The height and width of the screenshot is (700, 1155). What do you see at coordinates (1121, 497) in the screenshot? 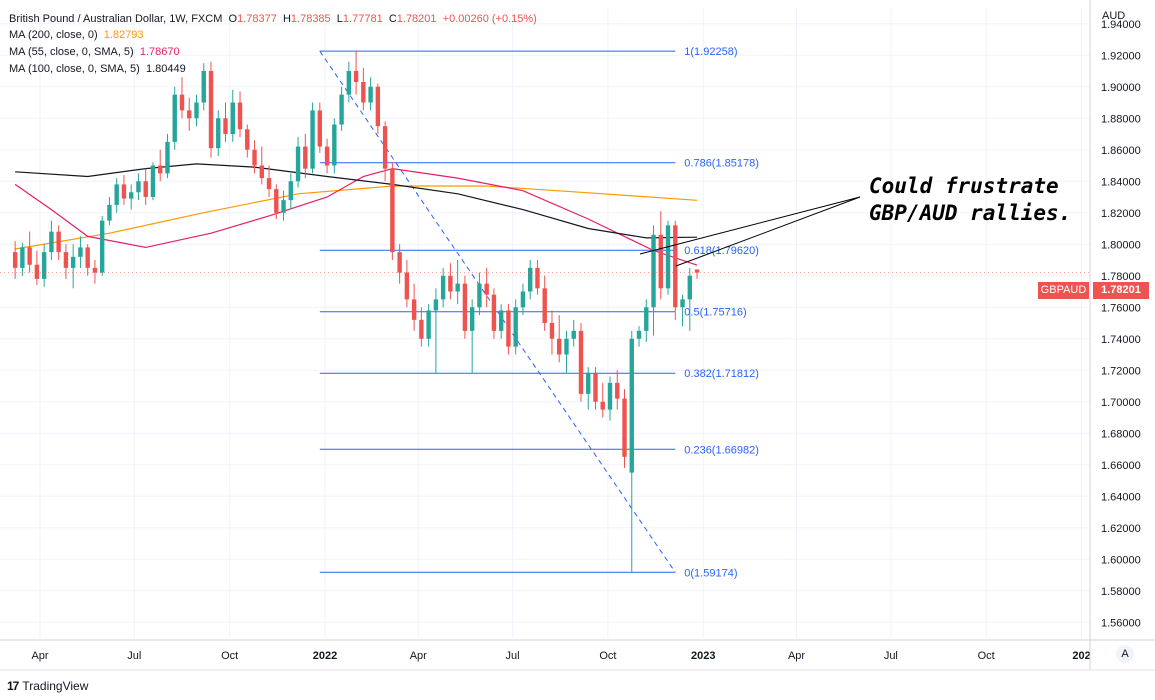
I see `y-tick-label: 1.64000` at bounding box center [1121, 497].